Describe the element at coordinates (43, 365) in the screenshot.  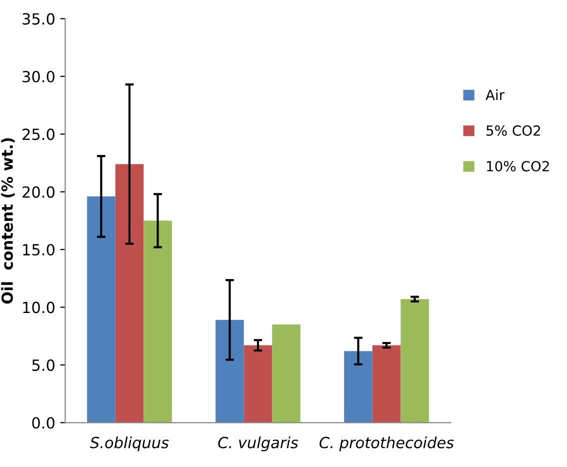
I see `y-tick-label: 5.0` at that location.